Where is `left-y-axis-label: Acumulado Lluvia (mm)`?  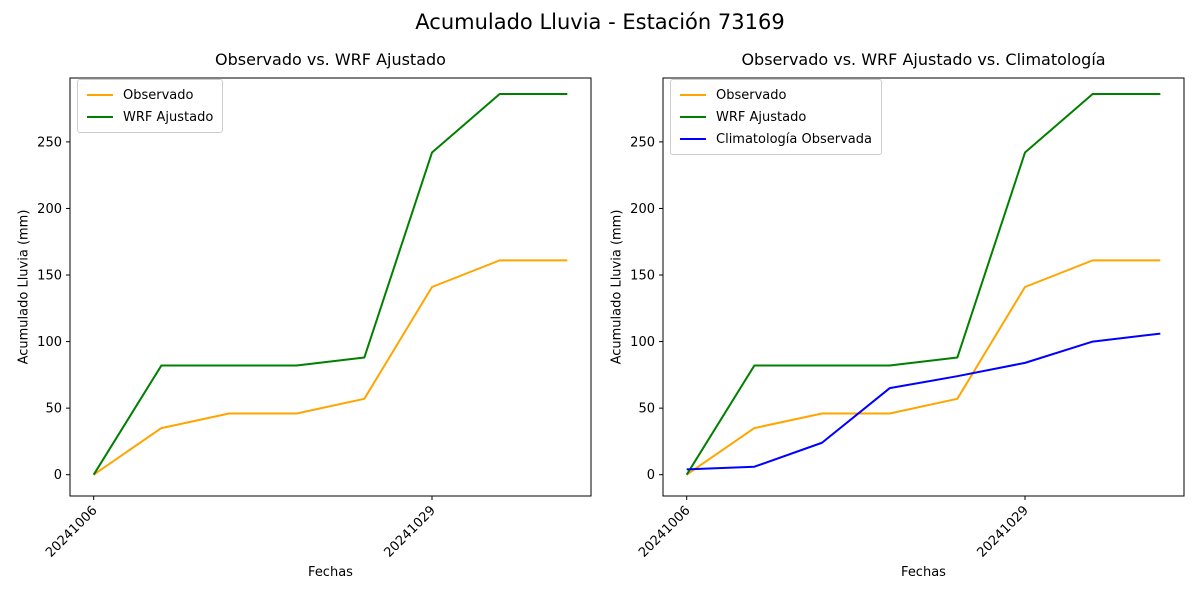 left-y-axis-label: Acumulado Lluvia (mm) is located at coordinates (24, 287).